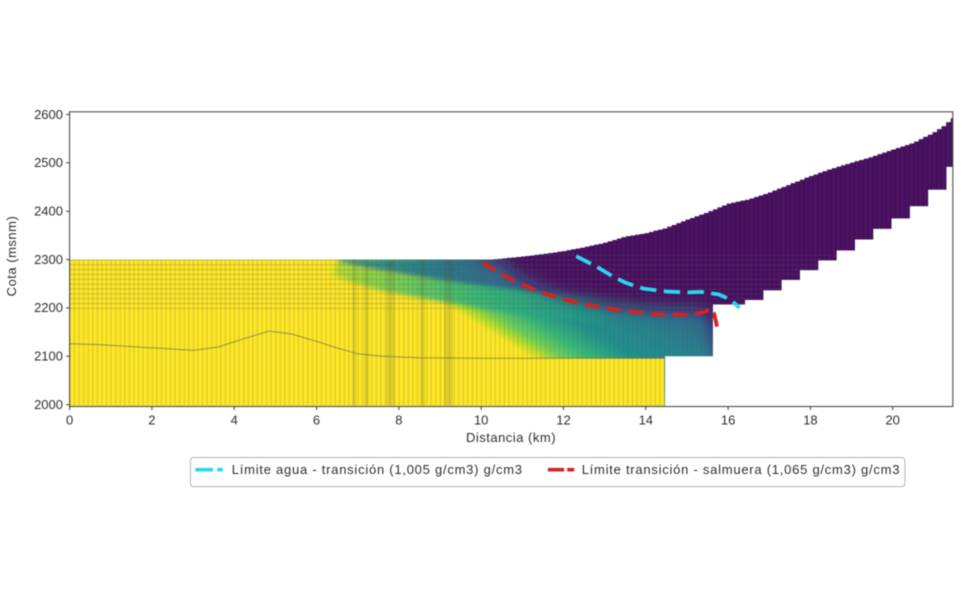 Image resolution: width=962 pixels, height=600 pixels. What do you see at coordinates (481, 420) in the screenshot?
I see `svg-text: 10` at bounding box center [481, 420].